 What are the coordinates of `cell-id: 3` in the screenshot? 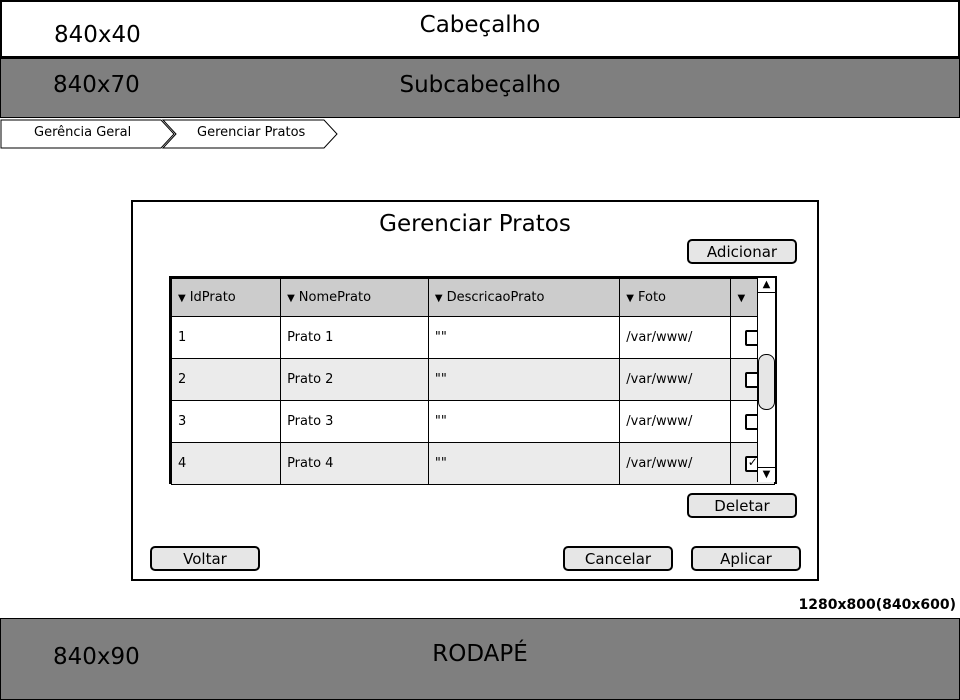 It's located at (226, 421).